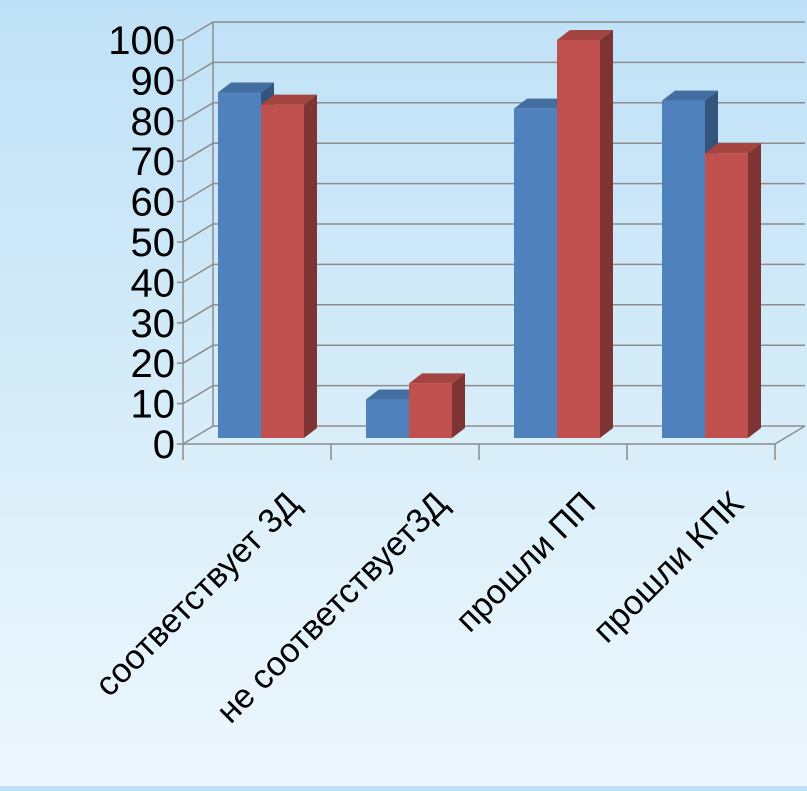 This screenshot has height=791, width=807. Describe the element at coordinates (153, 324) in the screenshot. I see `y-tick-label: 30` at that location.